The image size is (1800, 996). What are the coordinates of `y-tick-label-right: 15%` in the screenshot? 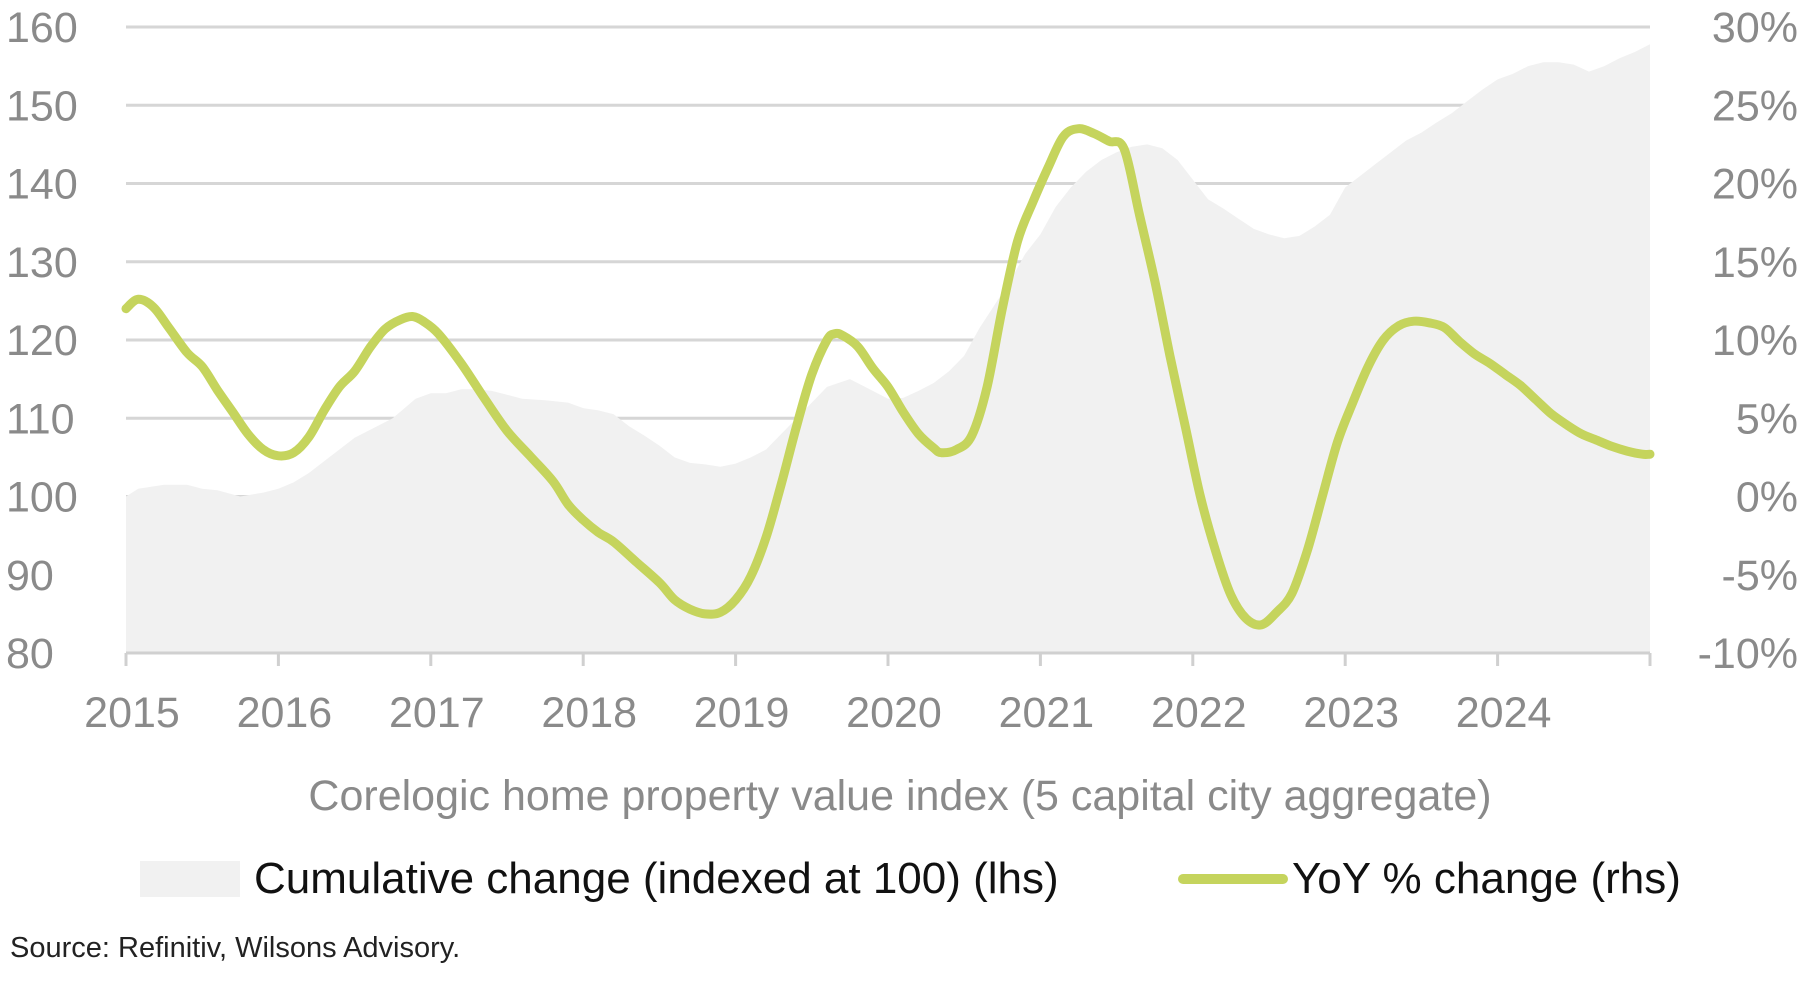 It's located at (1755, 263).